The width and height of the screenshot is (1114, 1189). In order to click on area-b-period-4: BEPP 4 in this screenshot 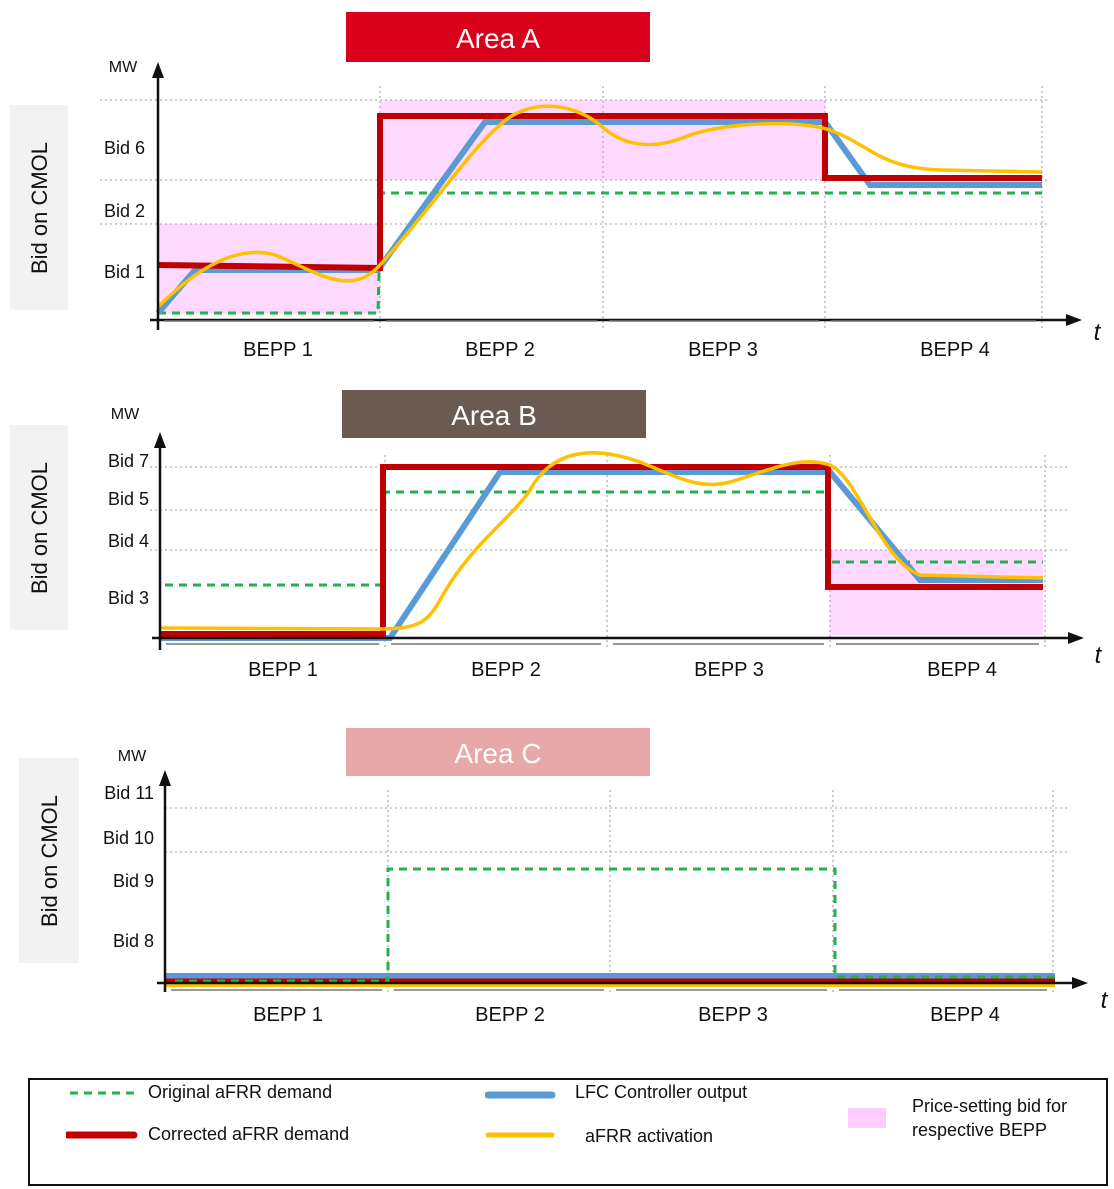, I will do `click(962, 670)`.